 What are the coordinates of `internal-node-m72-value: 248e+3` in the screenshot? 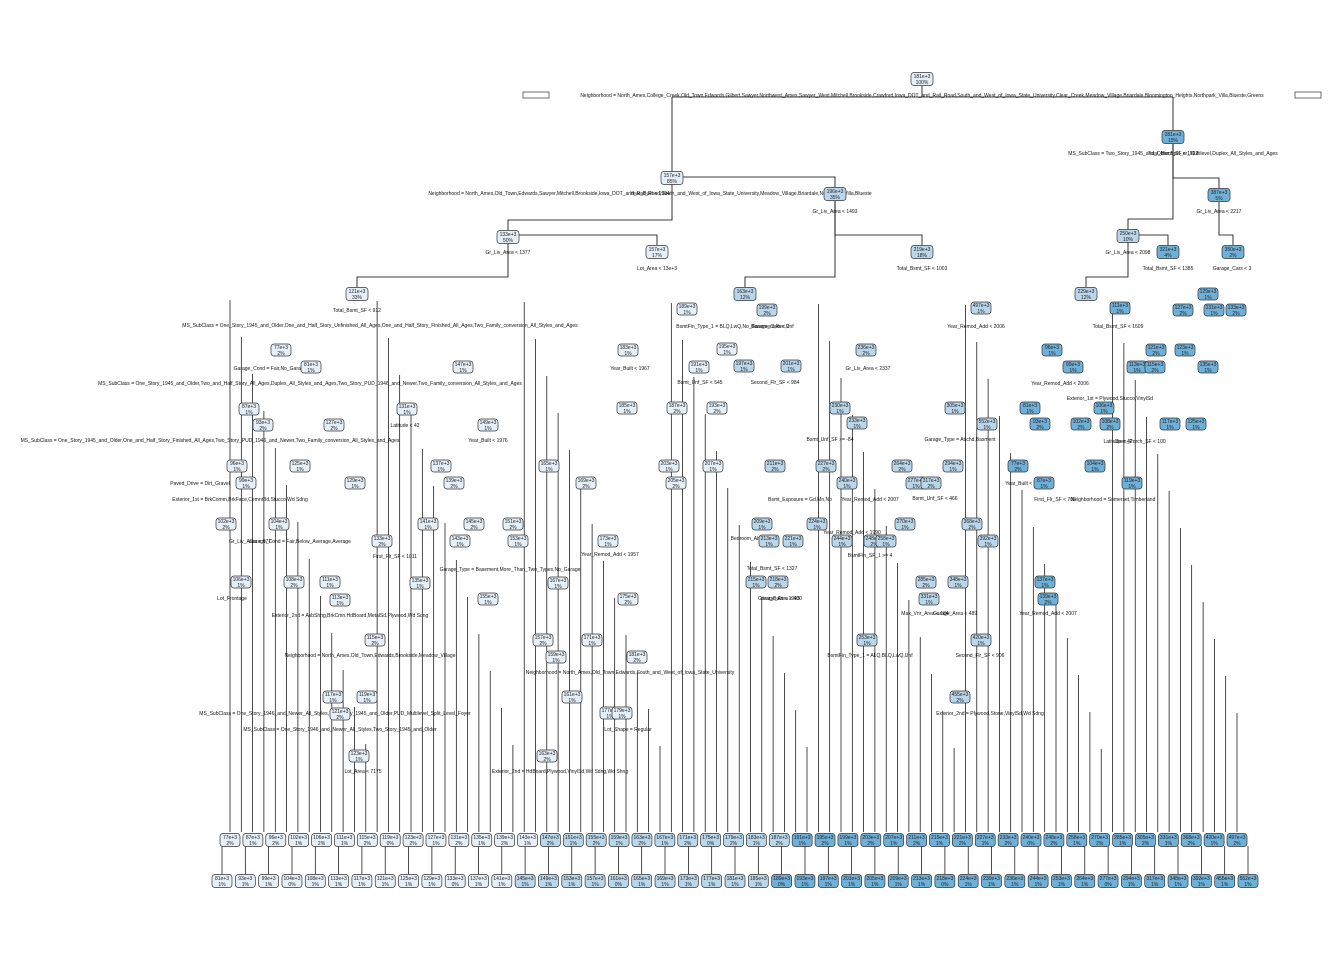 It's located at (874, 539).